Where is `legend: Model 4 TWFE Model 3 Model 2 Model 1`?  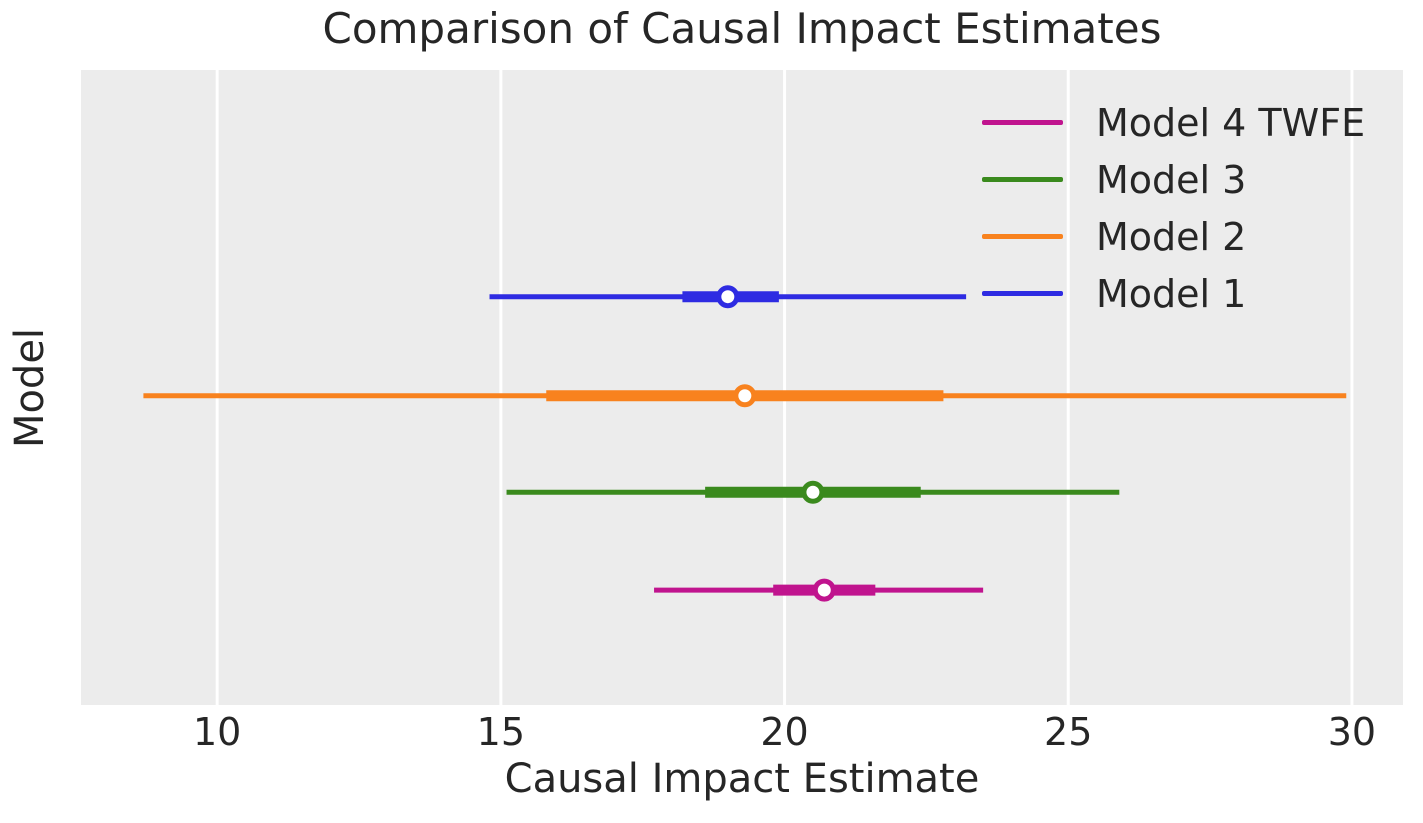
legend: Model 4 TWFE Model 3 Model 2 Model 1 is located at coordinates (1173, 208).